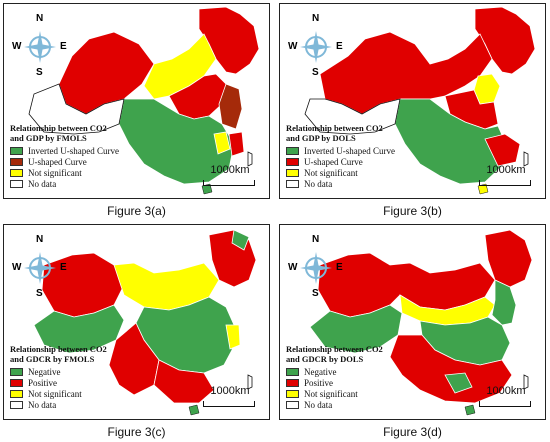 This screenshot has width=550, height=442. Describe the element at coordinates (447, 310) in the screenshot. I see `region-inner-mongolia-yellow` at that location.